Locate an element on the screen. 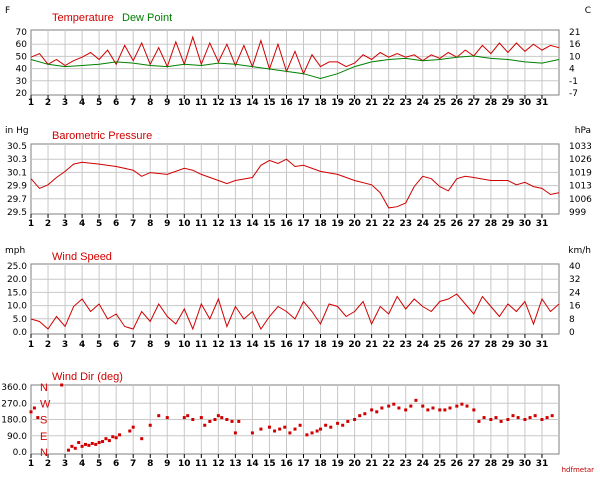 The image size is (600, 480). y-tick-label: 29.9 is located at coordinates (17, 187).